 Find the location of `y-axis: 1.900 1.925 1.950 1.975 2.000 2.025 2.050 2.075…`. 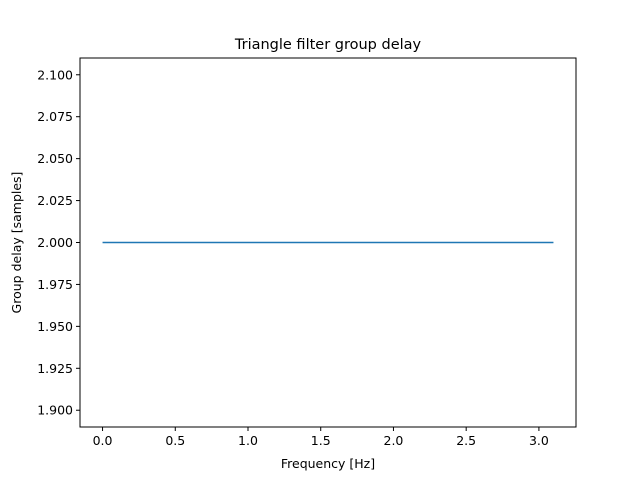

y-axis: 1.900 1.925 1.950 1.975 2.000 2.025 2.050 2.075… is located at coordinates (58, 242).